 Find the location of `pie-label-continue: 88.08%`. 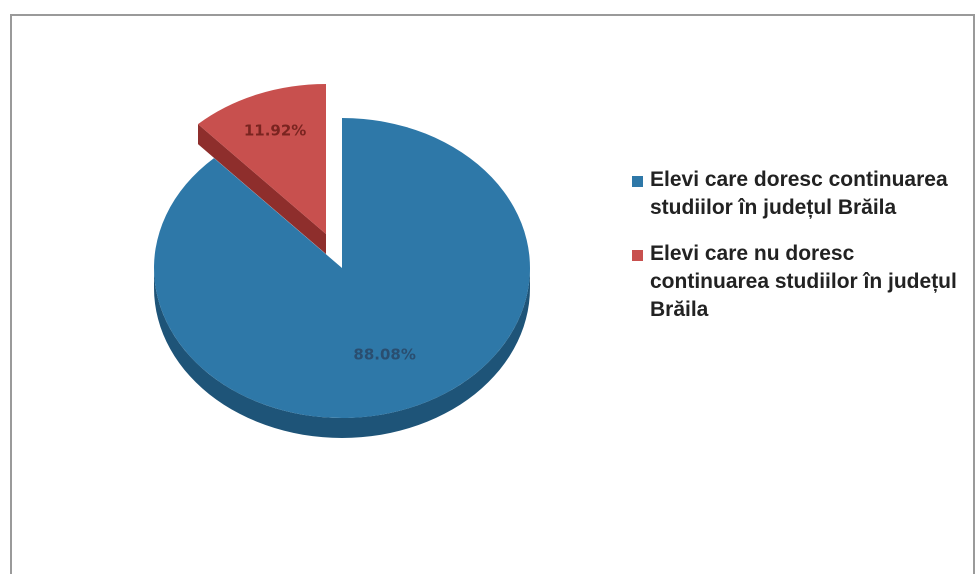

pie-label-continue: 88.08% is located at coordinates (384, 355).